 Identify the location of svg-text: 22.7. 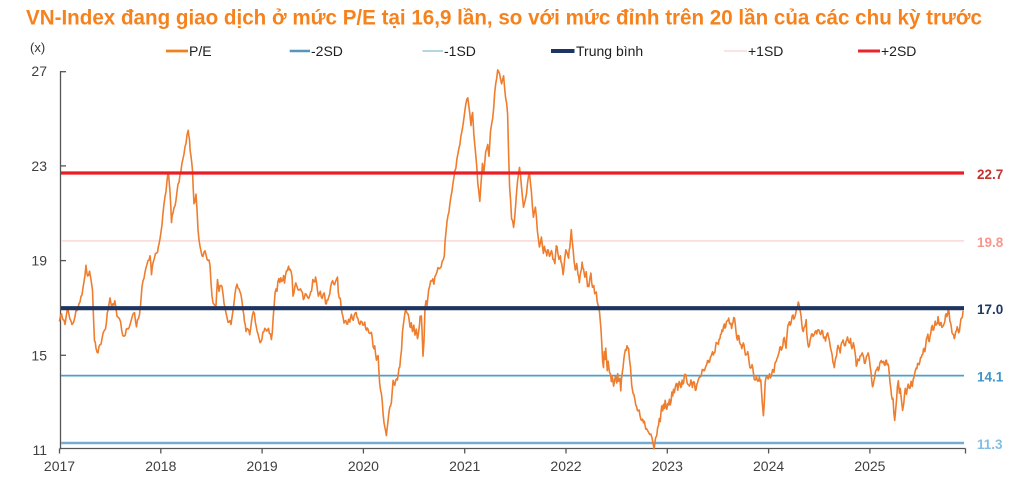
(990, 174).